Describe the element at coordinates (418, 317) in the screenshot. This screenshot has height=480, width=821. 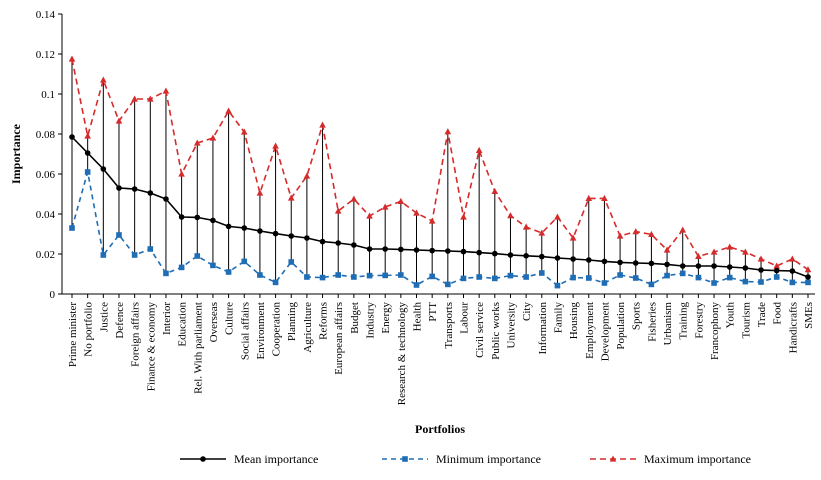
I see `x-tick-label: Health` at that location.